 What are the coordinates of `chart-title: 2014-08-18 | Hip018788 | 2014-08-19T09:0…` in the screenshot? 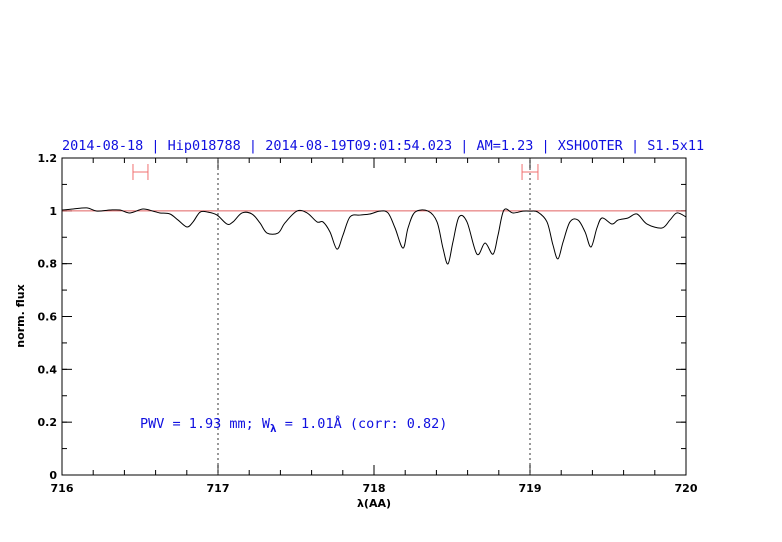 It's located at (383, 146).